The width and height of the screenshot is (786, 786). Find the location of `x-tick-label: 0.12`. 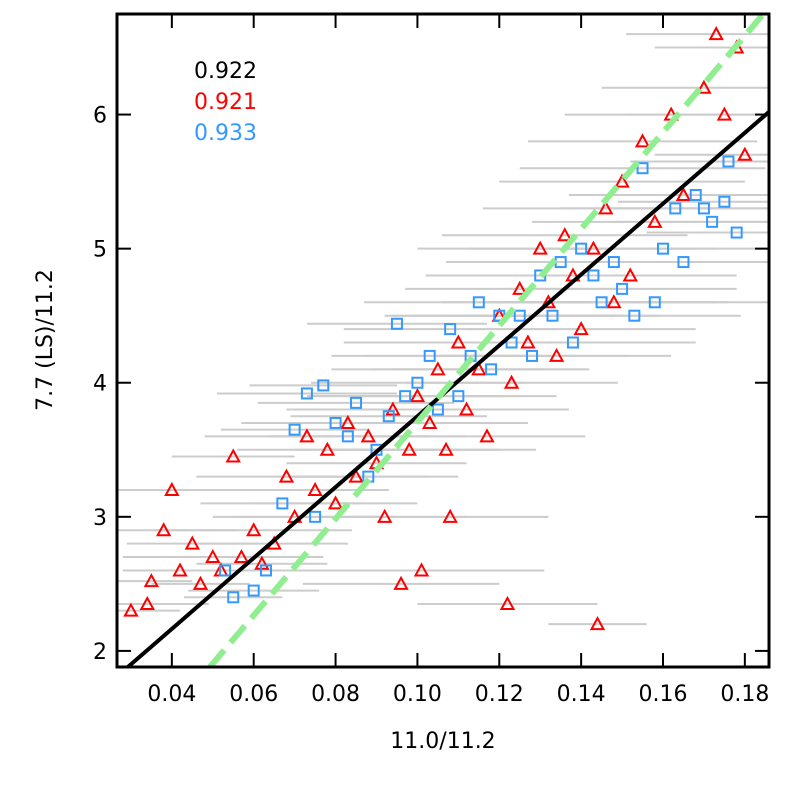

x-tick-label: 0.12 is located at coordinates (499, 694).